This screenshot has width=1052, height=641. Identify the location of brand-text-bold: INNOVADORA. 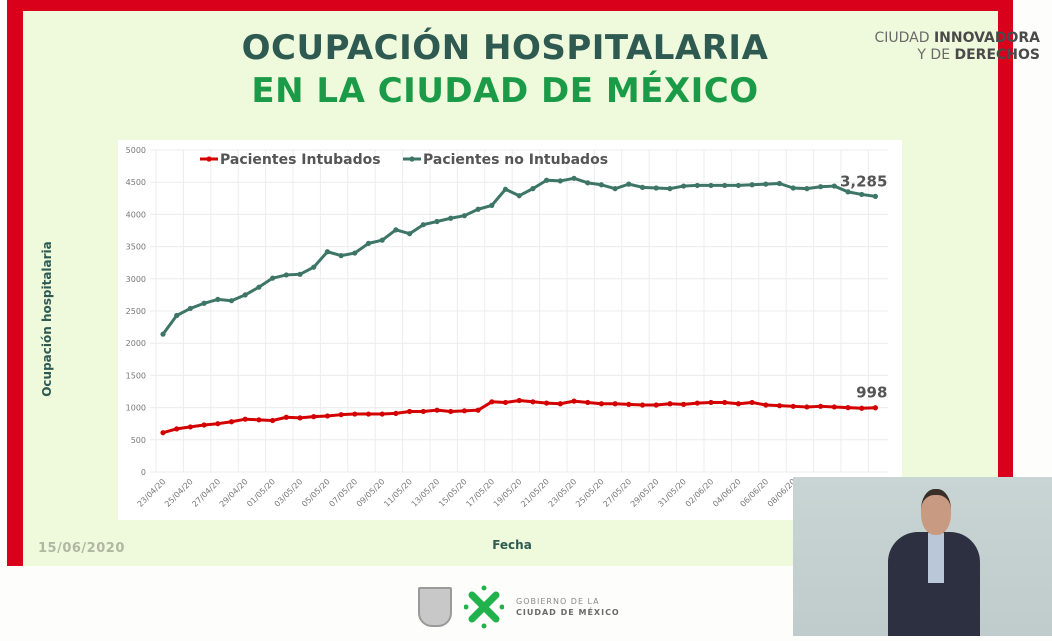
(986, 38).